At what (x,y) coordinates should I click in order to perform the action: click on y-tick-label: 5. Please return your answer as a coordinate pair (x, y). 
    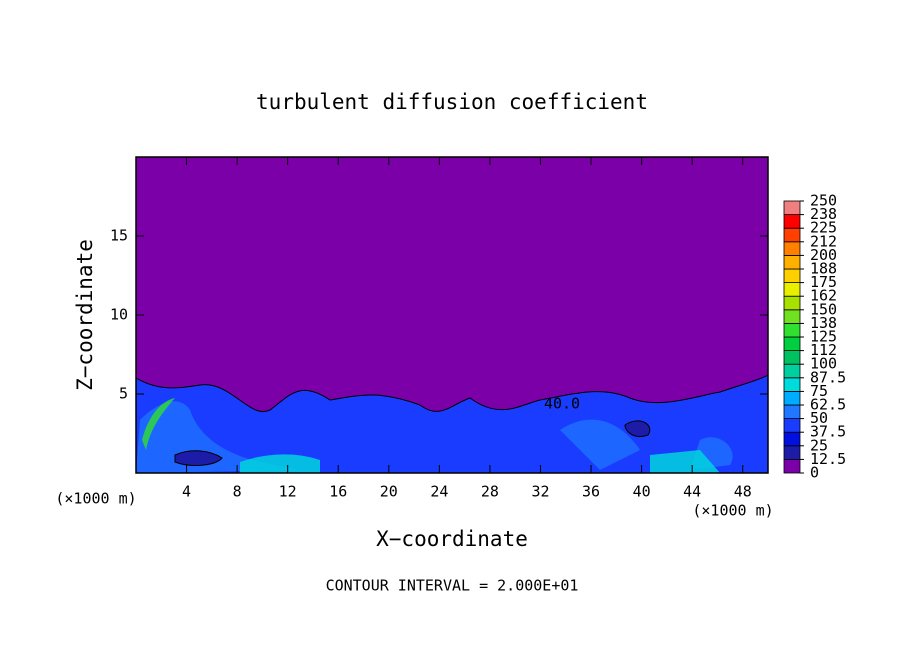
    Looking at the image, I should click on (123, 394).